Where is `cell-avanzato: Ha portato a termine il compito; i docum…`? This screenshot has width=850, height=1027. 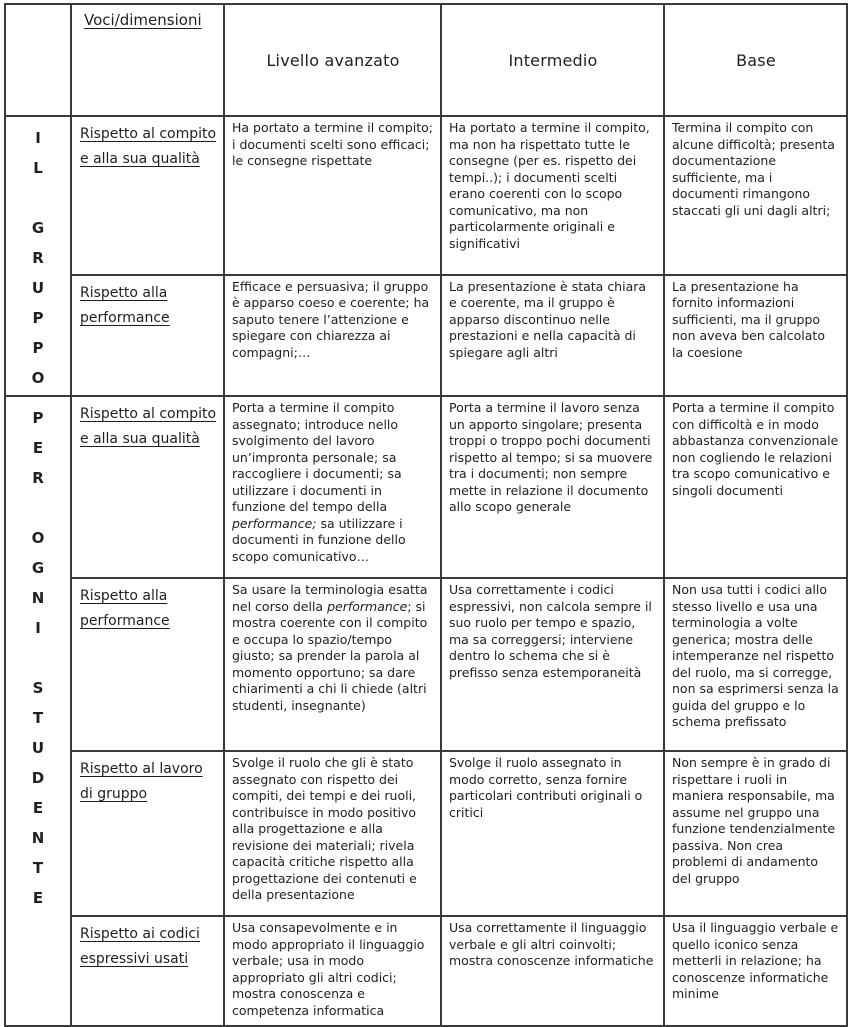
cell-avanzato: Ha portato a termine il compito; i docum… is located at coordinates (332, 195).